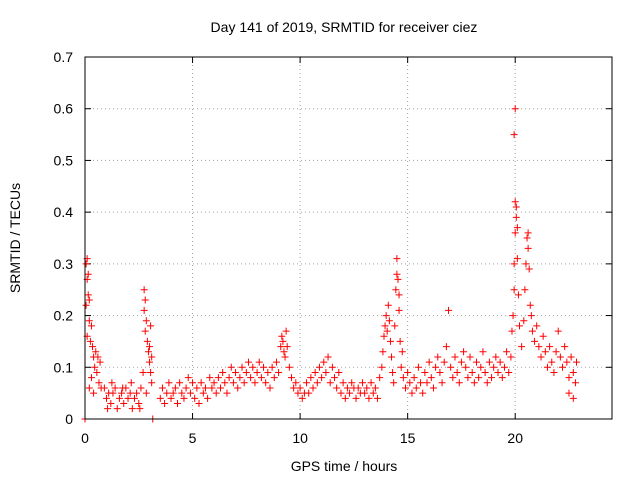  Describe the element at coordinates (64, 57) in the screenshot. I see `y-tick-label: 0.7` at that location.